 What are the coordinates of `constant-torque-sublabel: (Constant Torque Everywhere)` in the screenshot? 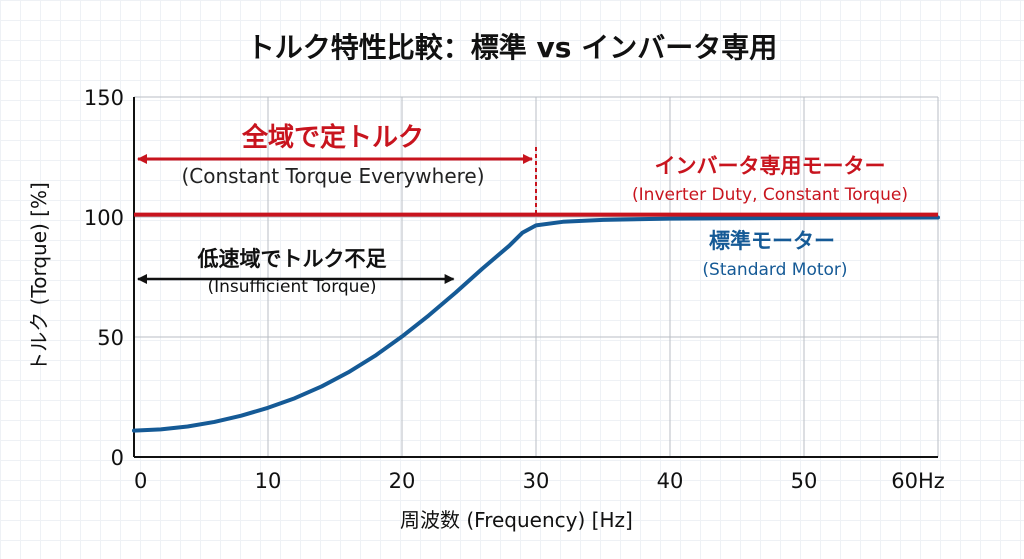 It's located at (332, 176).